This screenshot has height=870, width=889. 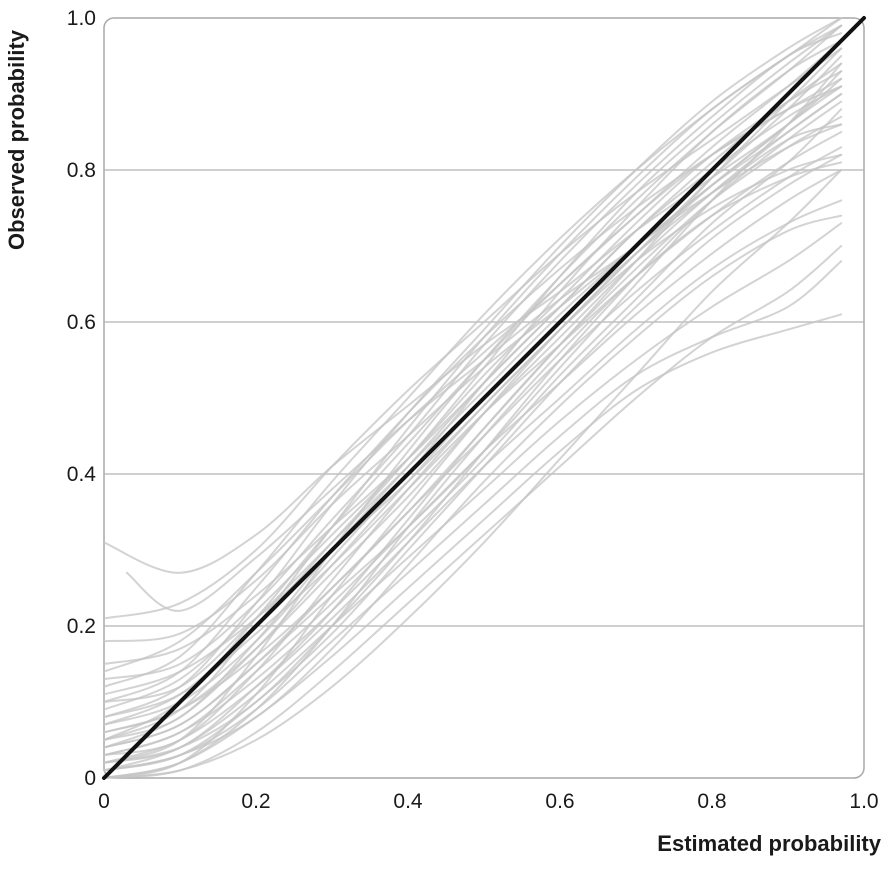 I want to click on y-tick-label-5: 1.0, so click(x=81, y=18).